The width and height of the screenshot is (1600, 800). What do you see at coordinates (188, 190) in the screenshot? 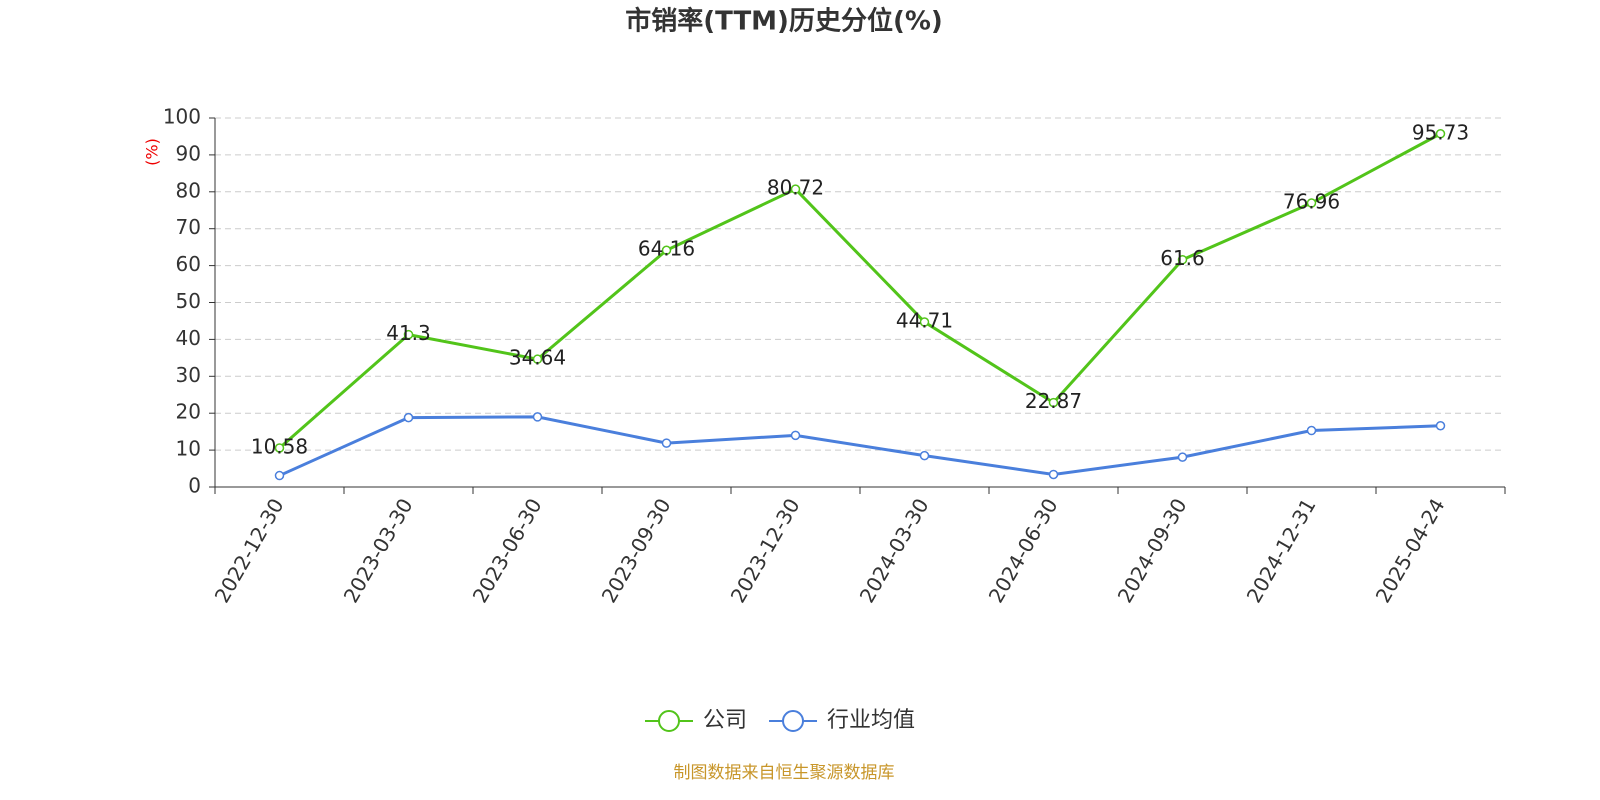
I see `y-tick-label: 80` at bounding box center [188, 190].